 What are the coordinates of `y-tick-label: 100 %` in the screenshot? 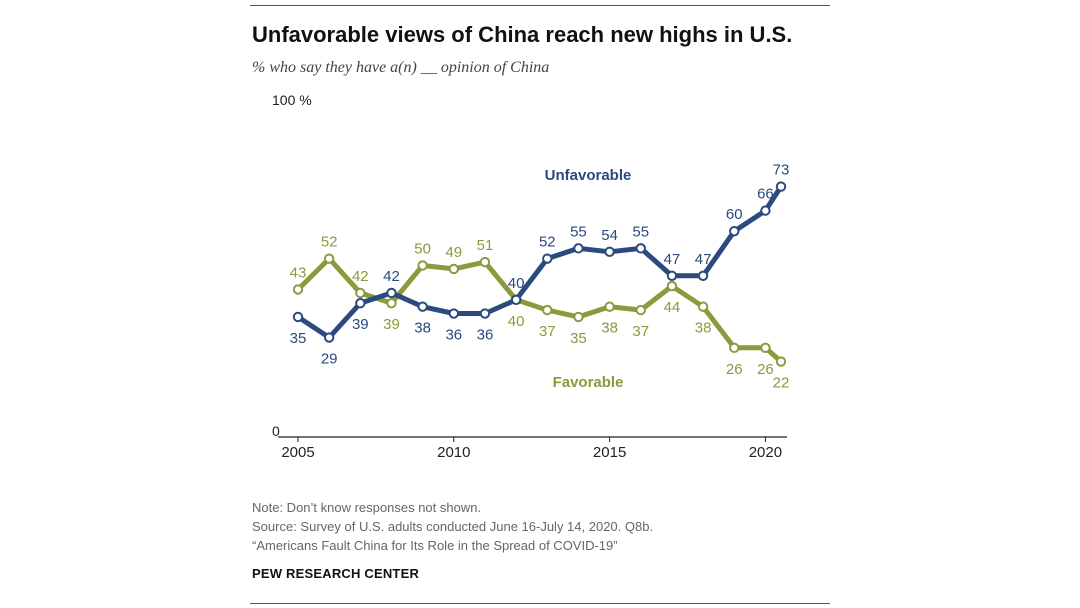 It's located at (292, 100).